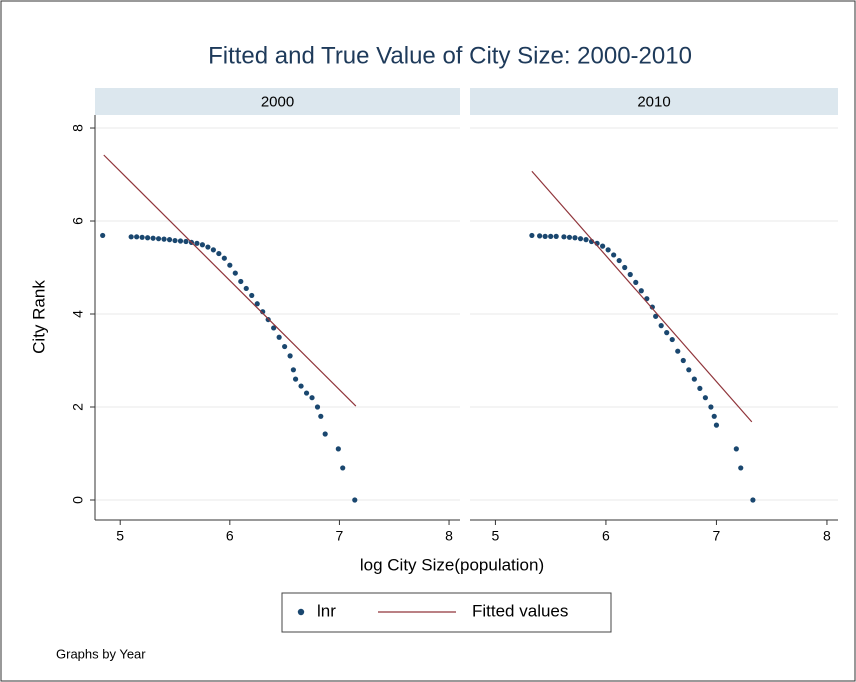 Image resolution: width=856 pixels, height=682 pixels. Describe the element at coordinates (78, 314) in the screenshot. I see `y-tick-label: 4` at that location.